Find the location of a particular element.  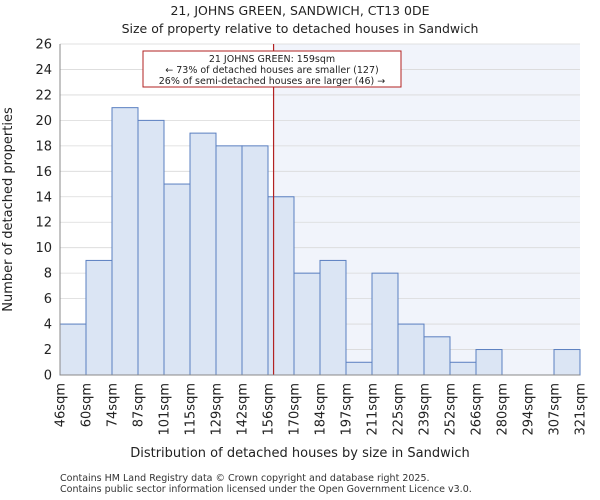

x-tick-label: 294sqm is located at coordinates (529, 409).